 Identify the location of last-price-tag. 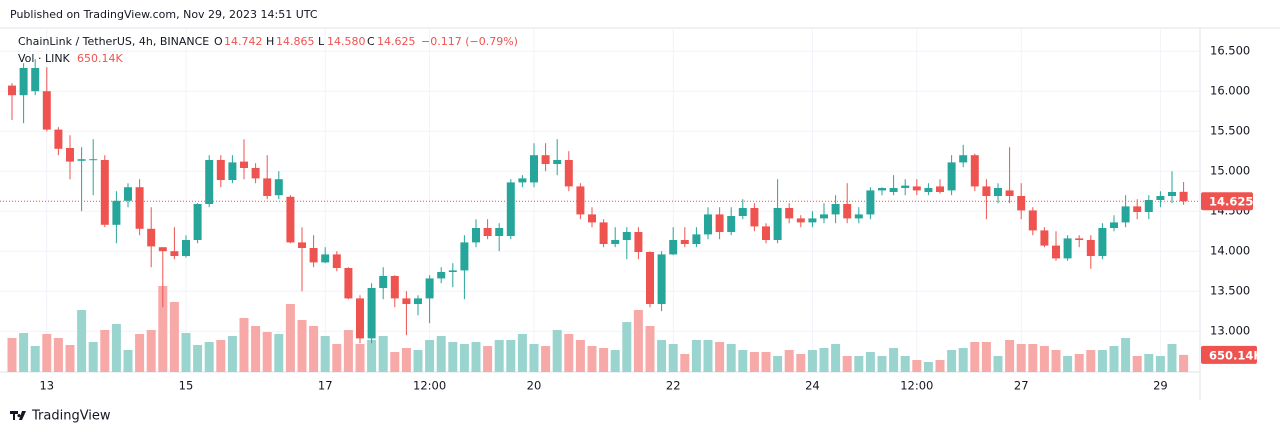
(1227, 201).